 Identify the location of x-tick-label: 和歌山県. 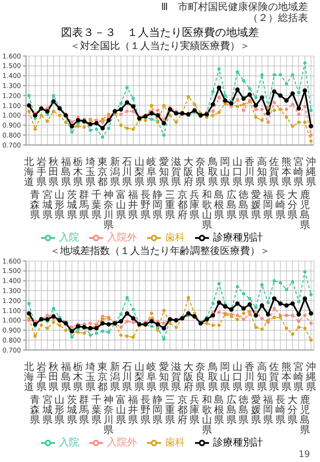
(207, 415).